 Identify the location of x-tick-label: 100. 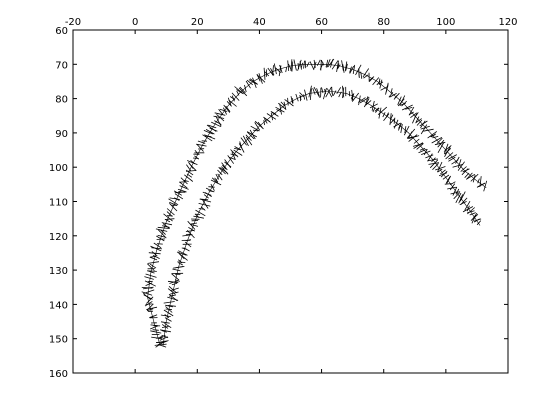
(445, 22).